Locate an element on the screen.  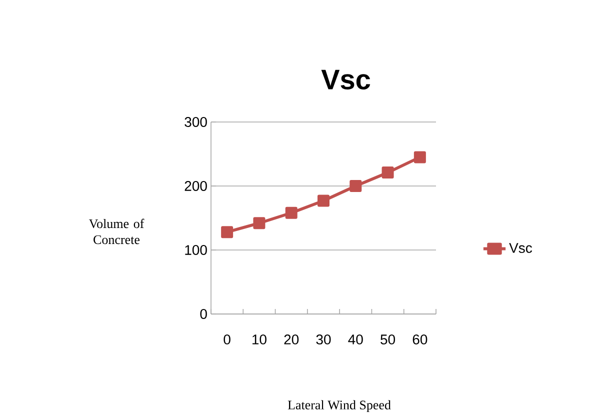
y-axis-title: Volume of Concrete is located at coordinates (116, 231).